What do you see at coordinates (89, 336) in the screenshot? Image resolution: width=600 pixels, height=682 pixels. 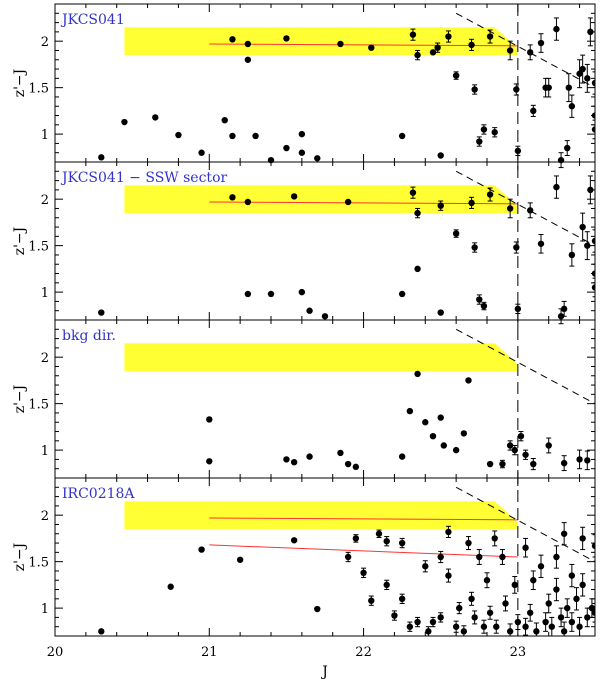 I see `panel-label: bkg dir.` at bounding box center [89, 336].